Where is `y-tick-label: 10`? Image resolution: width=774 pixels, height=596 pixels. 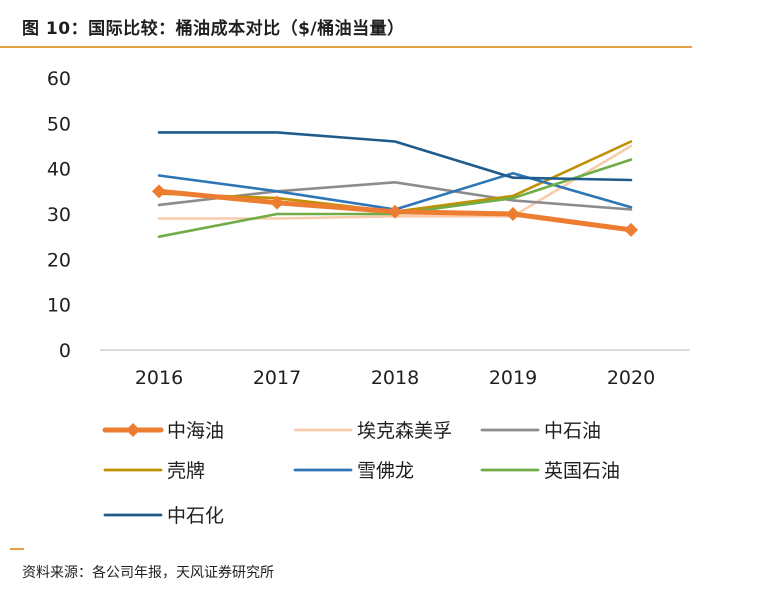
y-tick-label: 10 is located at coordinates (59, 306).